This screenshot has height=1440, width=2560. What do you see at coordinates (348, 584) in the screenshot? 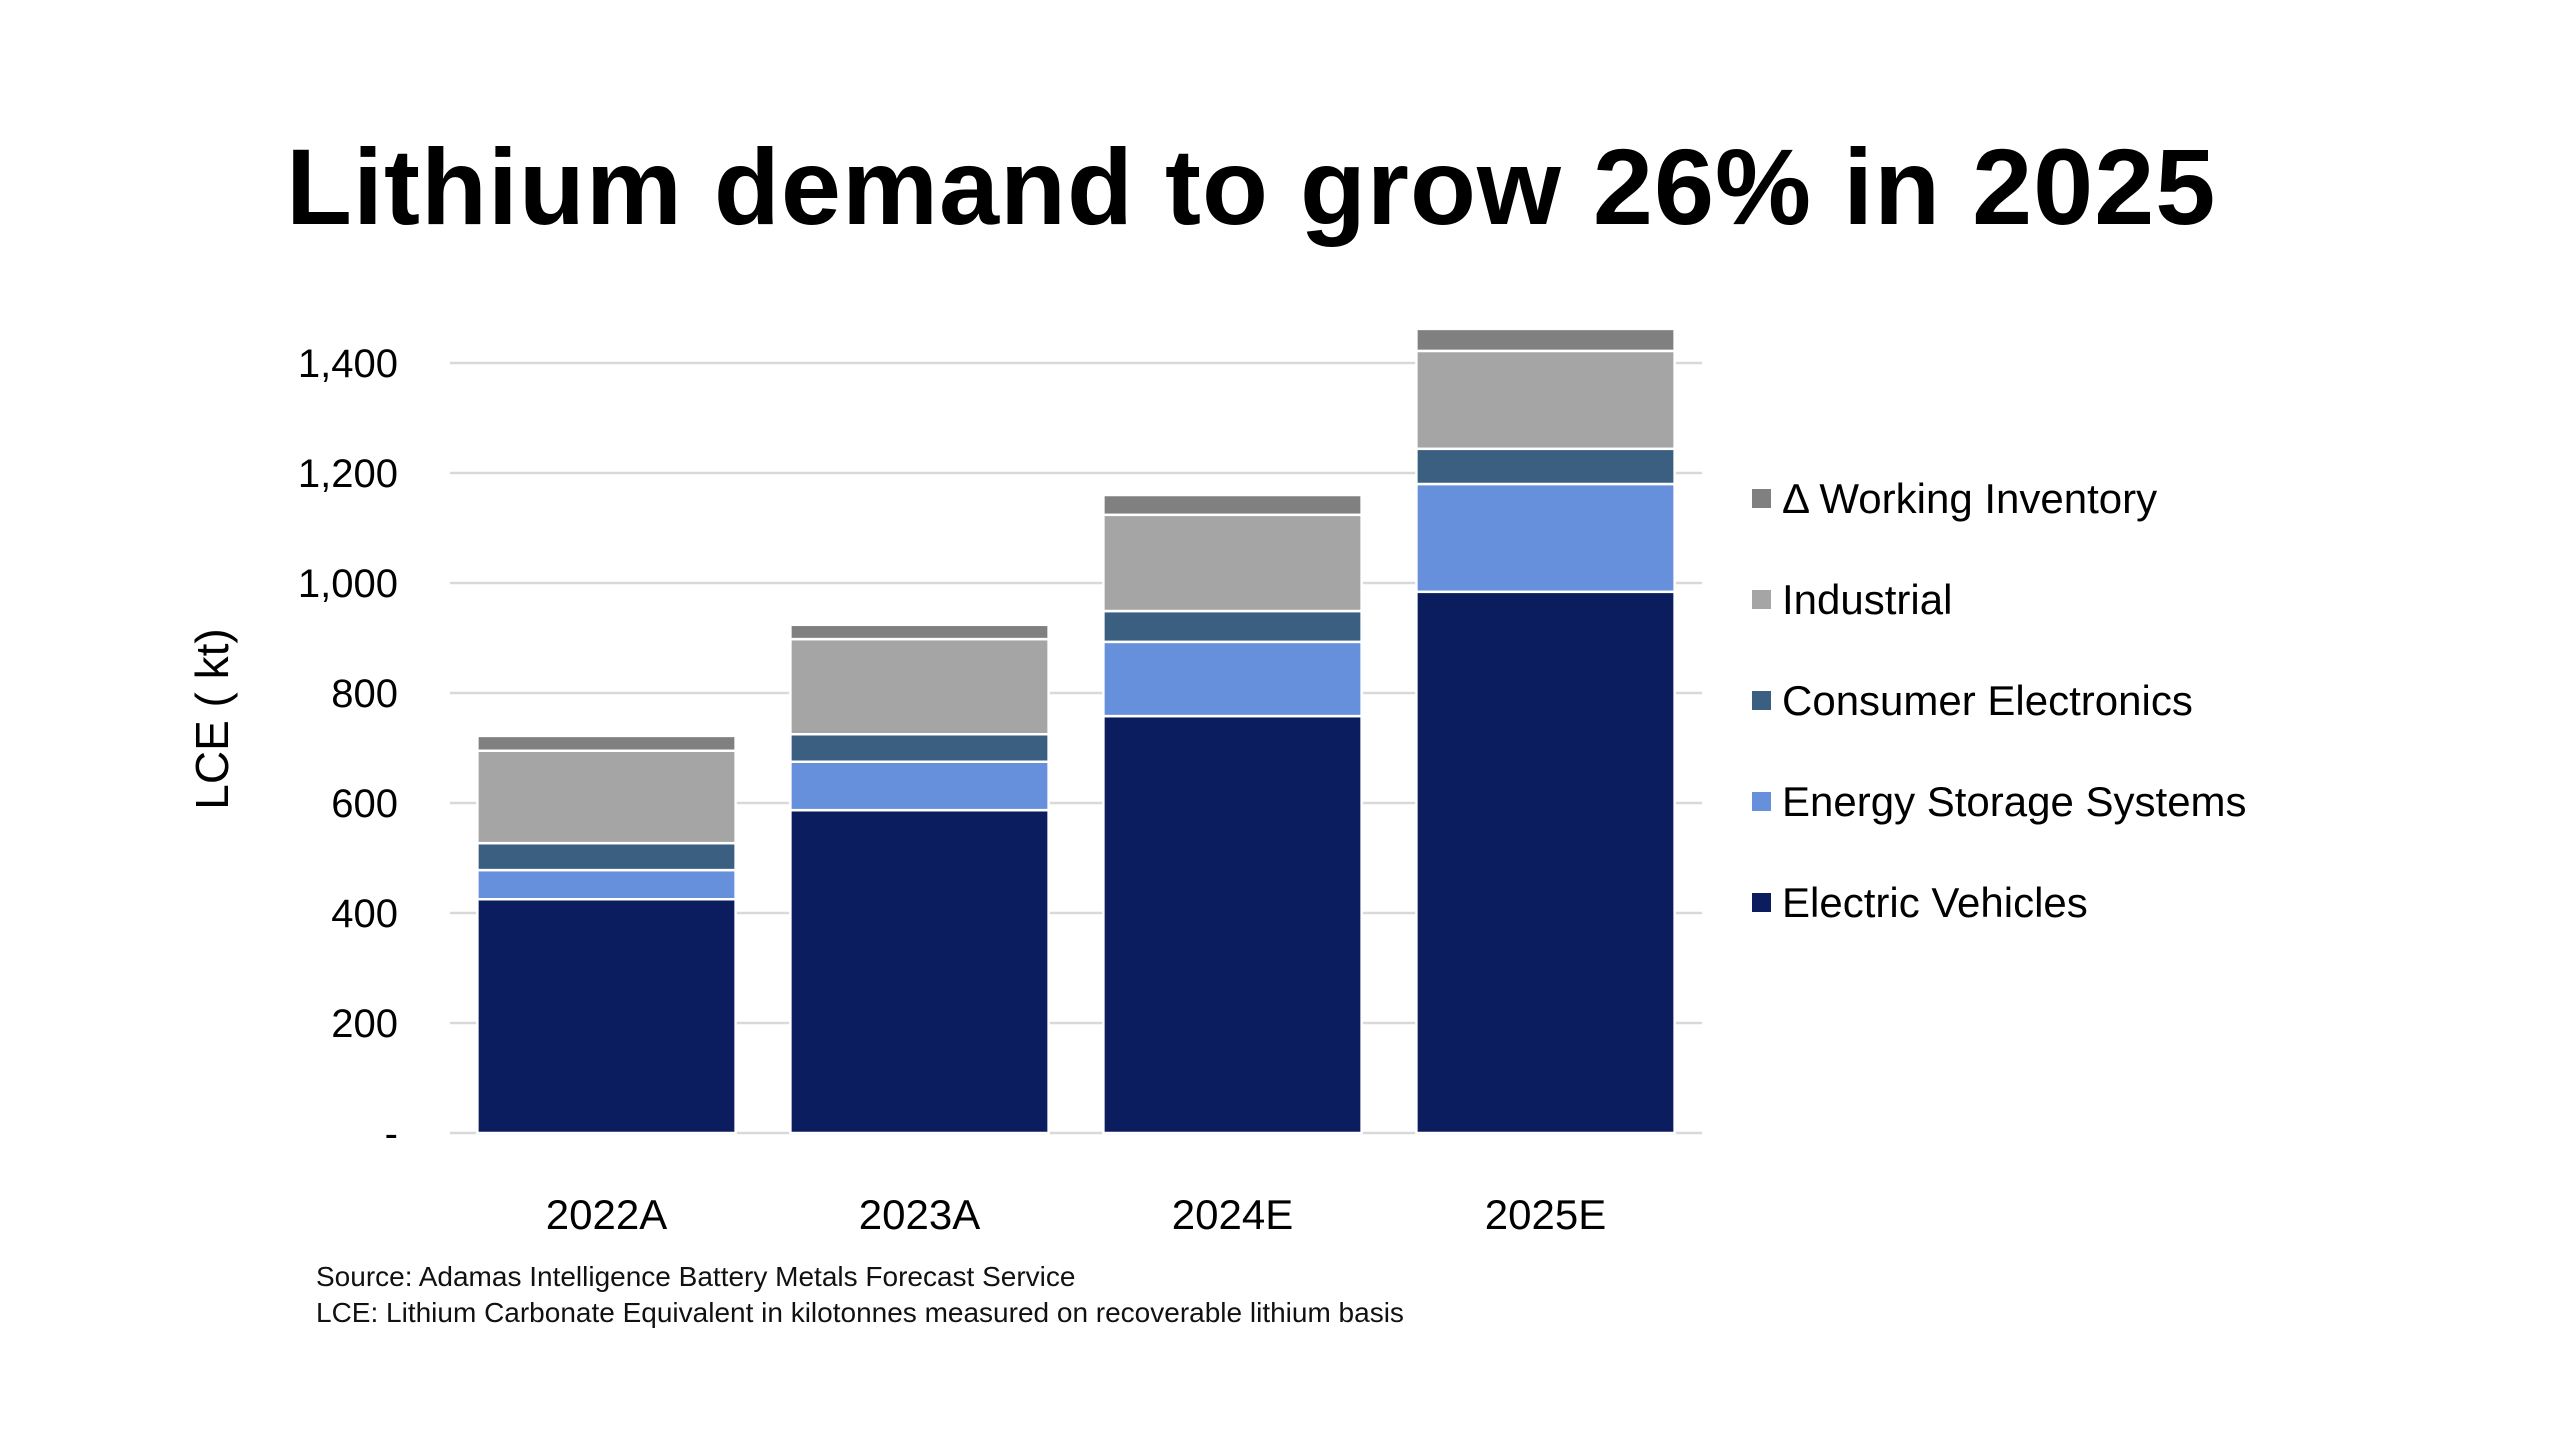
I see `y-tick-label: 1,000` at bounding box center [348, 584].